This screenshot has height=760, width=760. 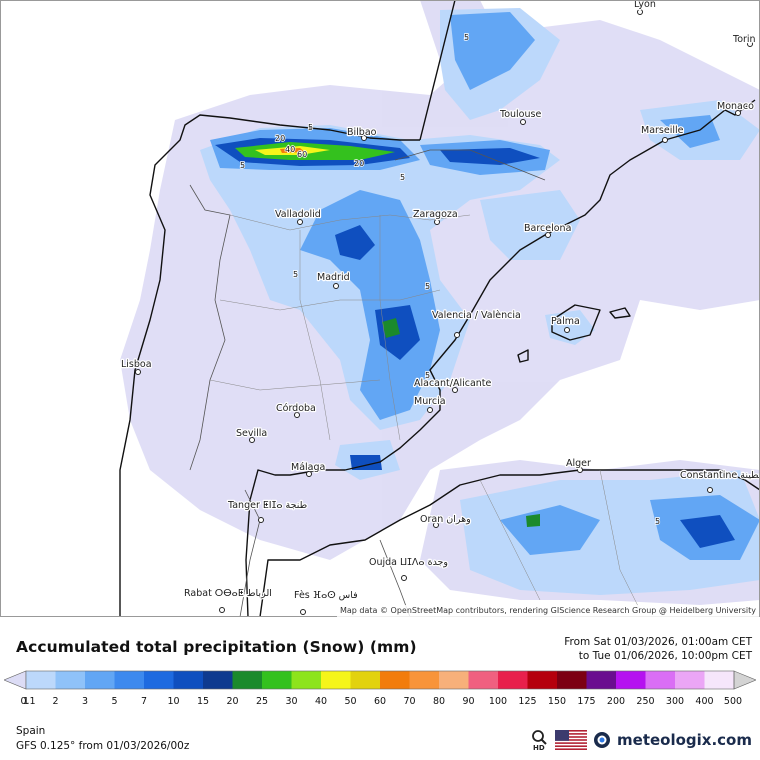 I want to click on legend-tick-label: 150, so click(x=557, y=701).